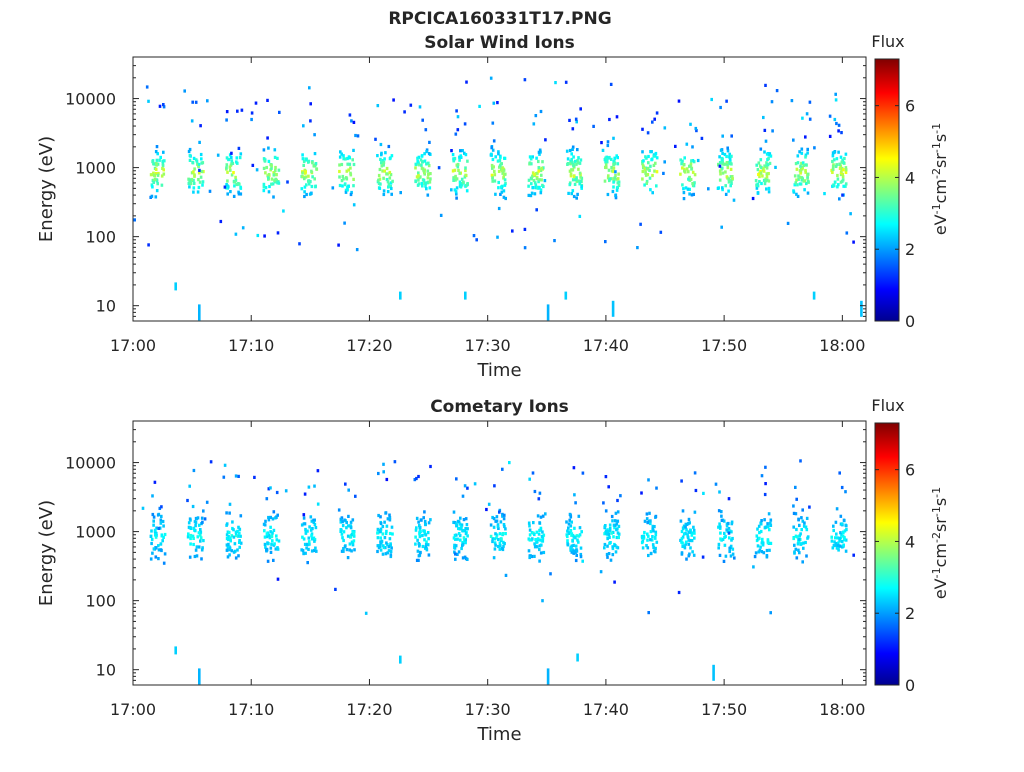 The height and width of the screenshot is (772, 1024). I want to click on figure-title: RPCICA160331T17.PNG, so click(499, 19).